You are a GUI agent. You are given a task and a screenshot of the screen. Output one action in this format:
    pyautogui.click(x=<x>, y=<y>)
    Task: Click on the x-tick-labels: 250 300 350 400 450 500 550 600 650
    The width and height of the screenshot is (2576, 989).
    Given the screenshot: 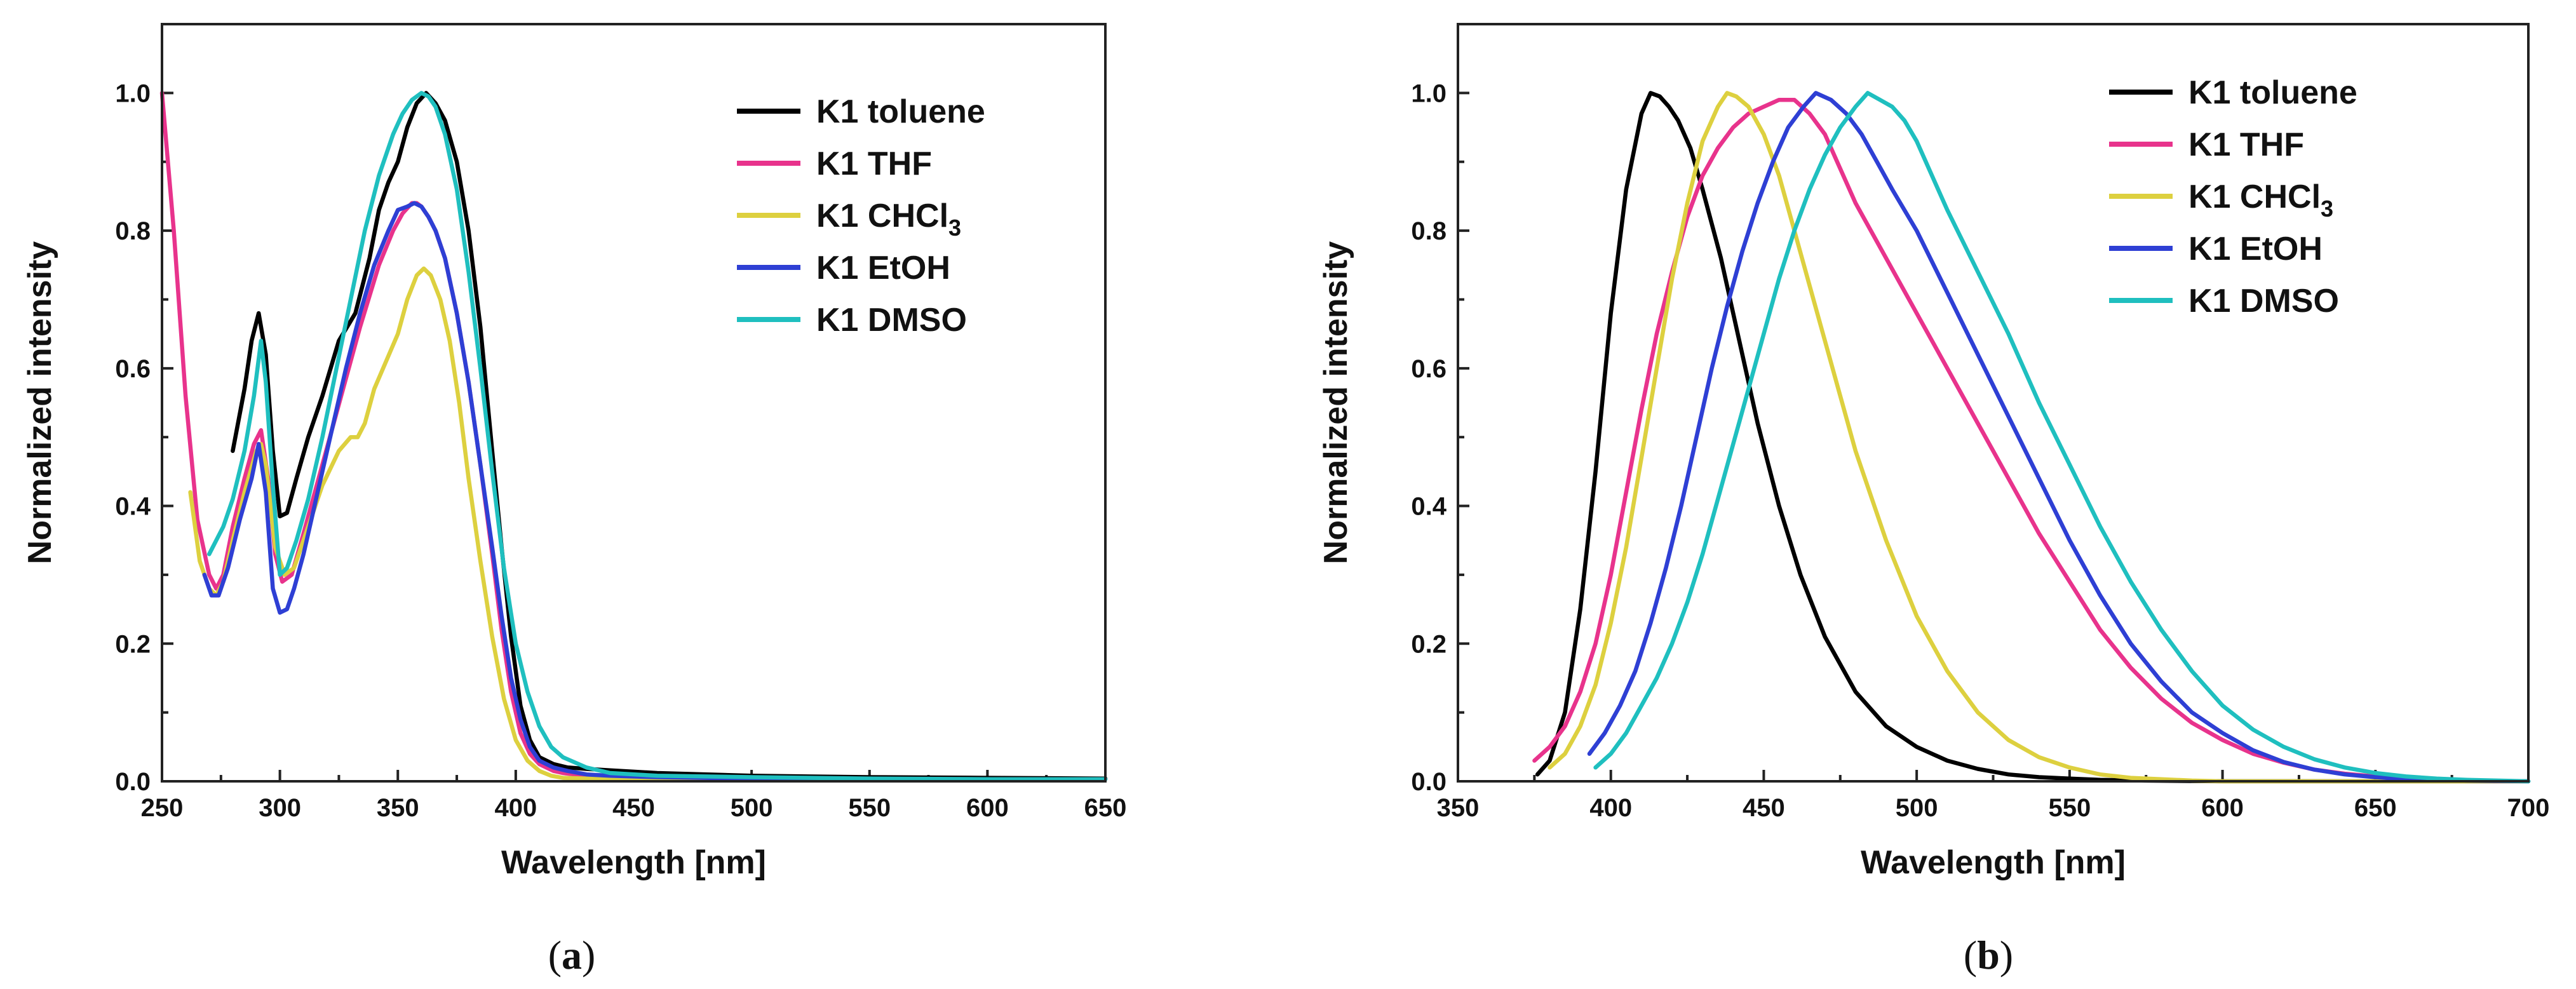 What is the action you would take?
    pyautogui.click(x=634, y=808)
    